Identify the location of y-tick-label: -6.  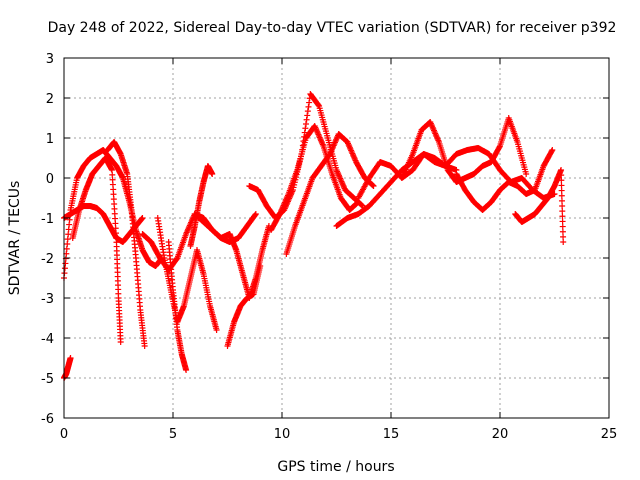
(47, 419).